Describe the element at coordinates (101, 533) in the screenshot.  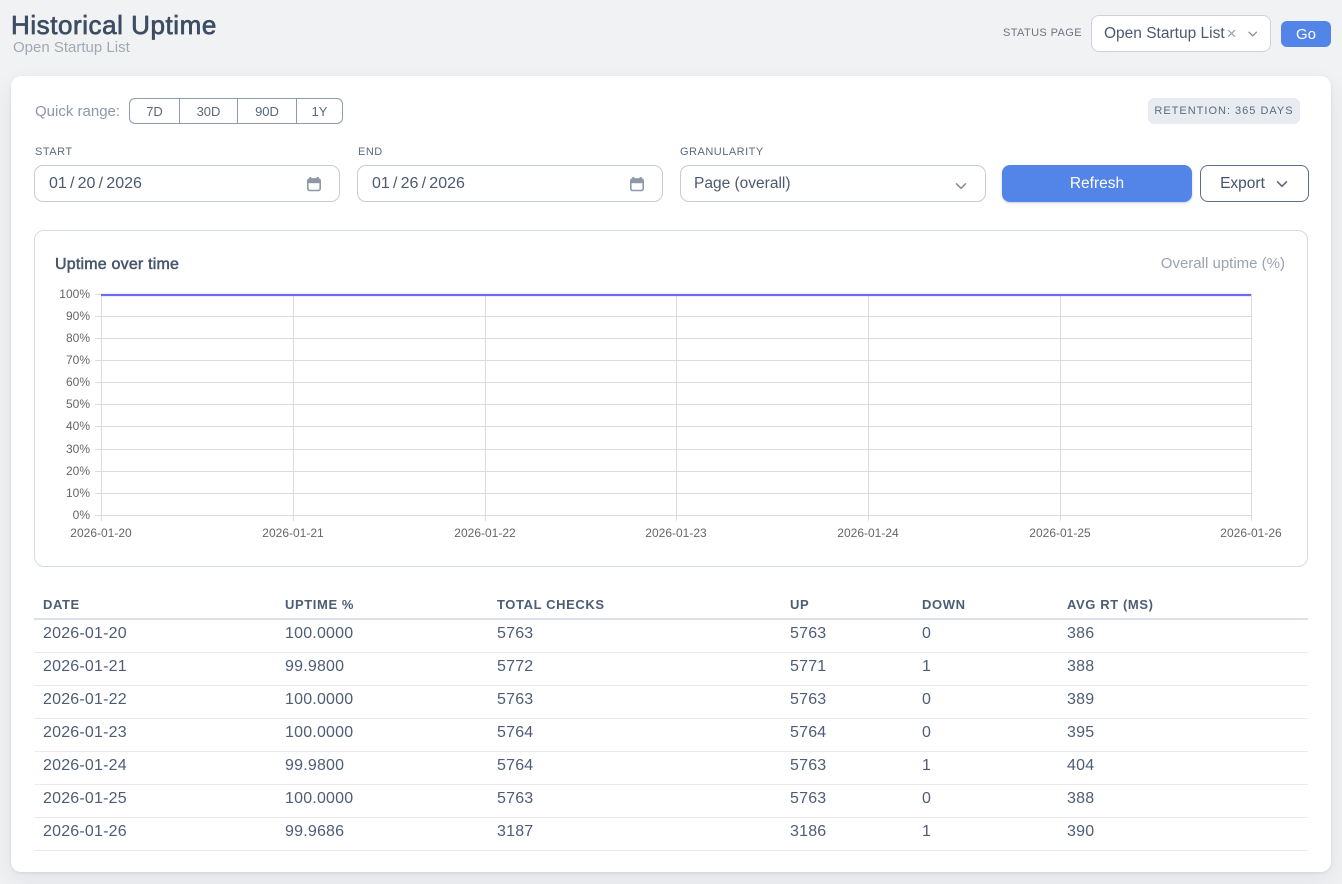
I see `svg-text: 2026-01-20` at that location.